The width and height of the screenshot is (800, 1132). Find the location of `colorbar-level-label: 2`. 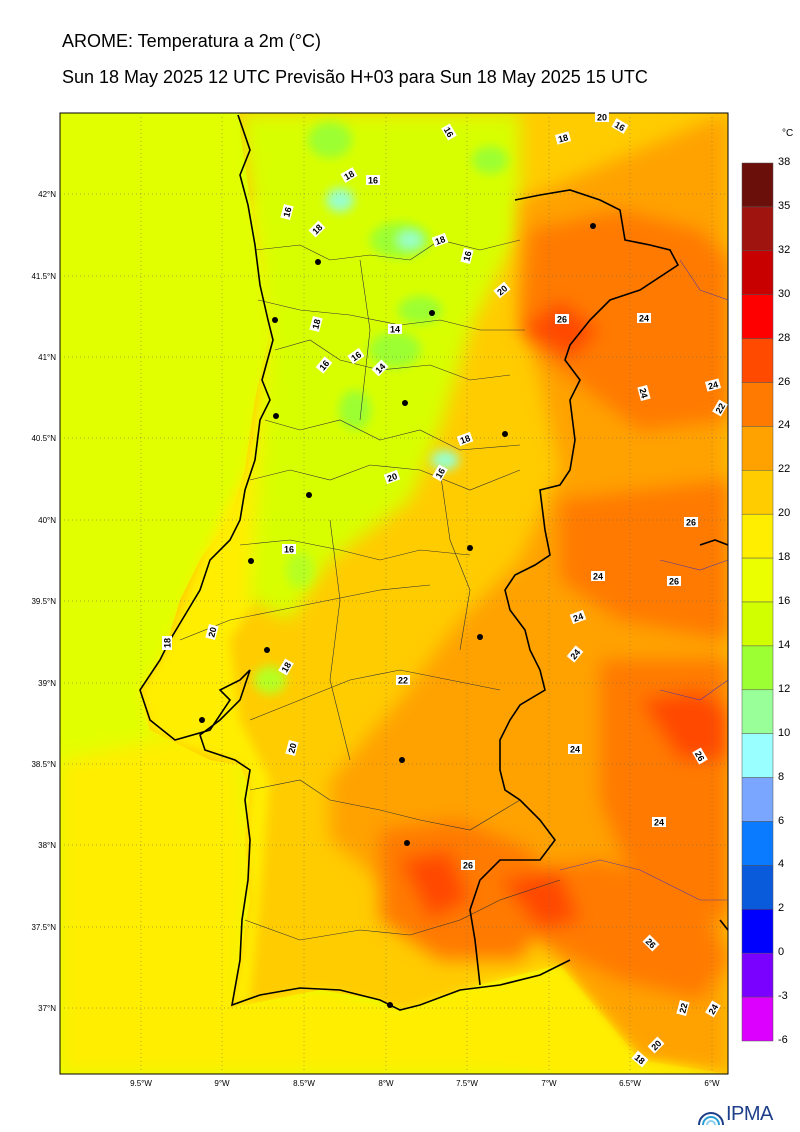

colorbar-level-label: 2 is located at coordinates (781, 908).